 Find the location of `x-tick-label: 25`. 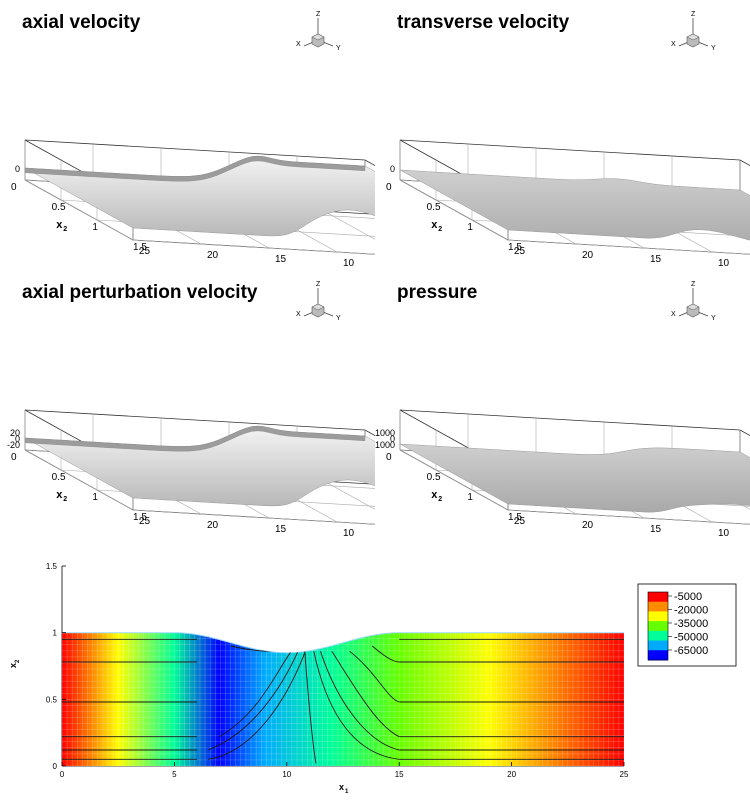

x-tick-label: 25 is located at coordinates (624, 774).